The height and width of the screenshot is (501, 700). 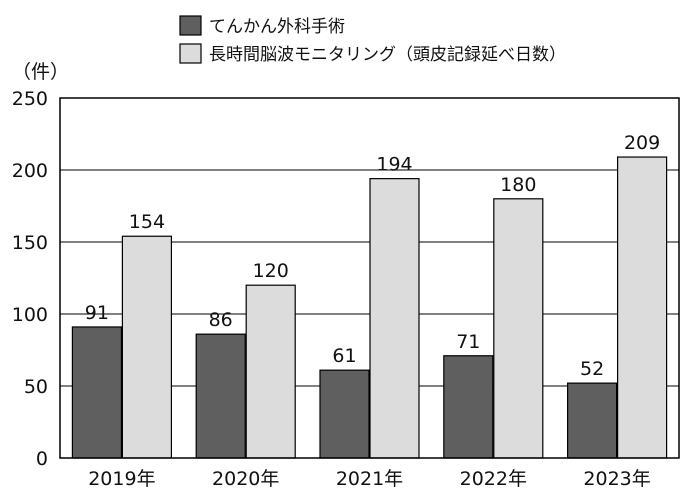 What do you see at coordinates (394, 165) in the screenshot?
I see `data-label: 194` at bounding box center [394, 165].